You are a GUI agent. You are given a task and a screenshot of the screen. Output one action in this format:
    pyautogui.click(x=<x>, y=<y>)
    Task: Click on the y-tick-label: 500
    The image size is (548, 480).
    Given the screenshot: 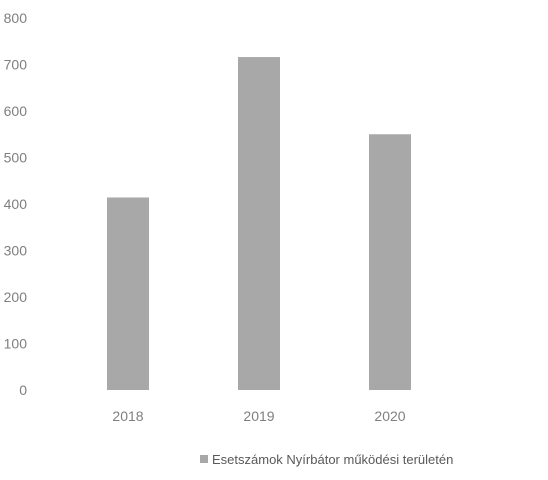 What is the action you would take?
    pyautogui.click(x=16, y=158)
    